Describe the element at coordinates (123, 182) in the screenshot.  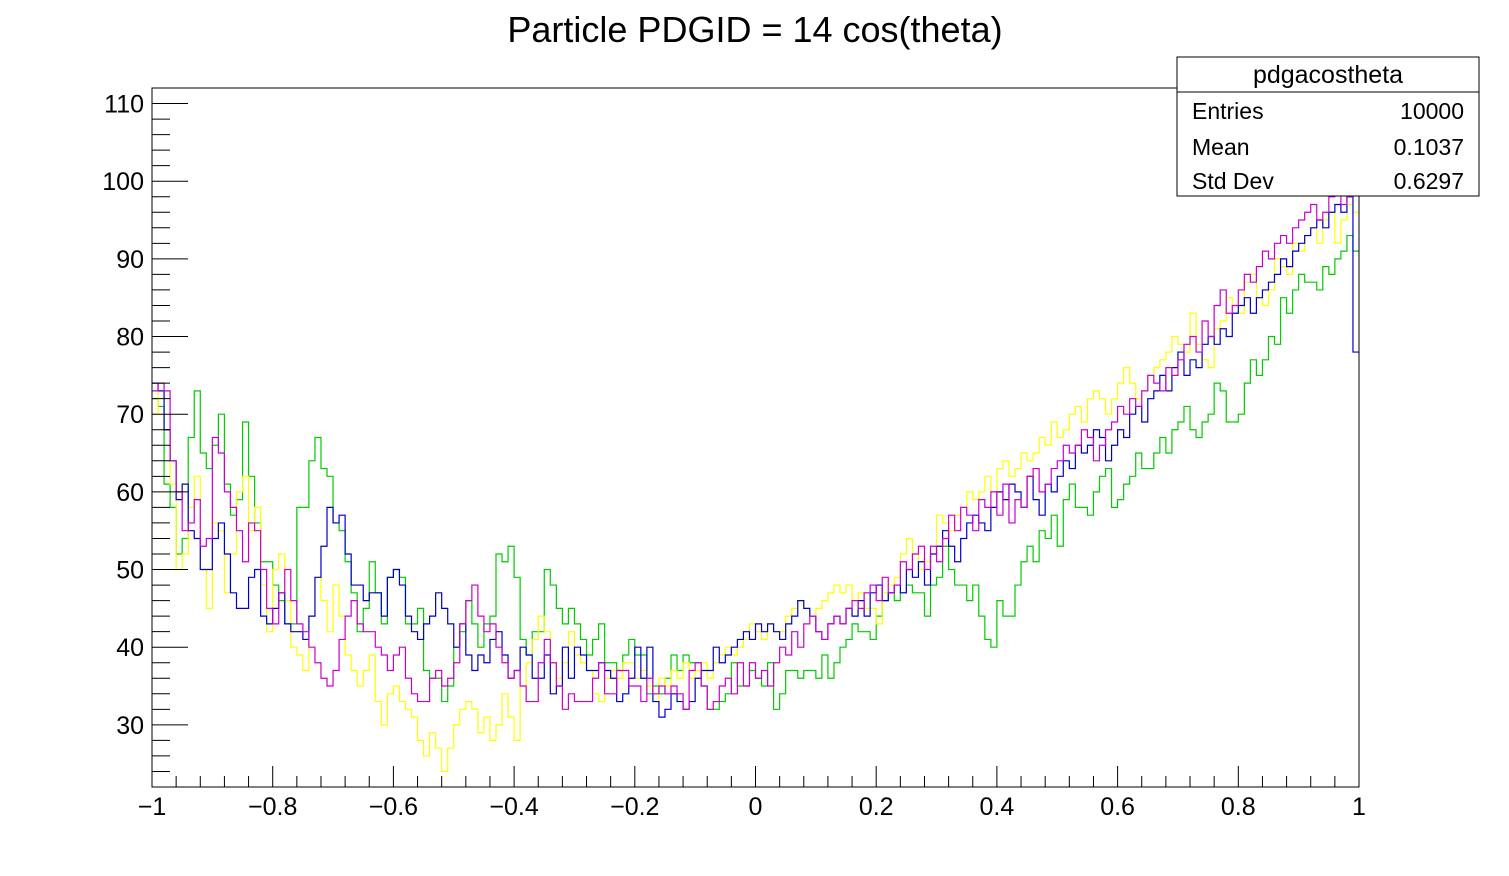
I see `y-tick-label: 100` at that location.